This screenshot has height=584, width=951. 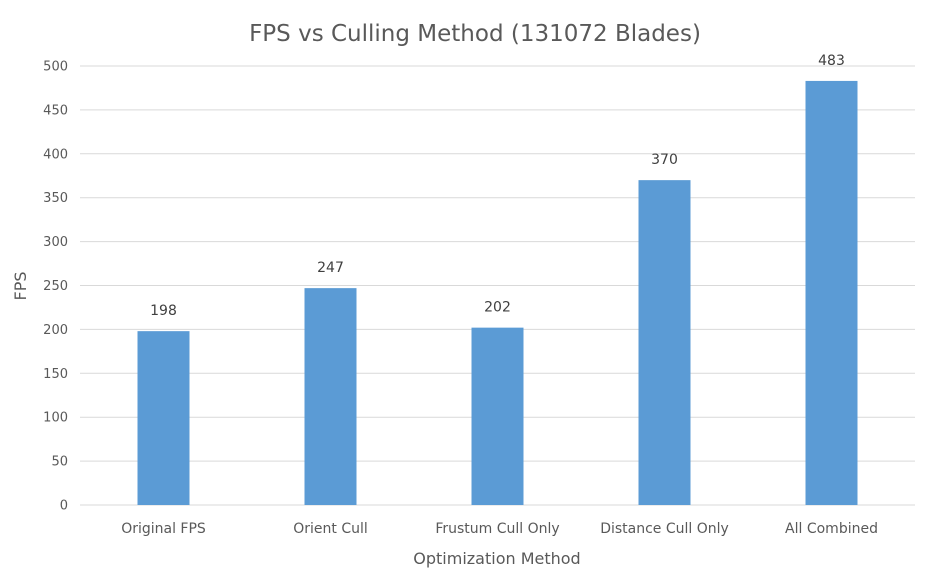 I want to click on y-tick-label: 50, so click(x=59, y=462).